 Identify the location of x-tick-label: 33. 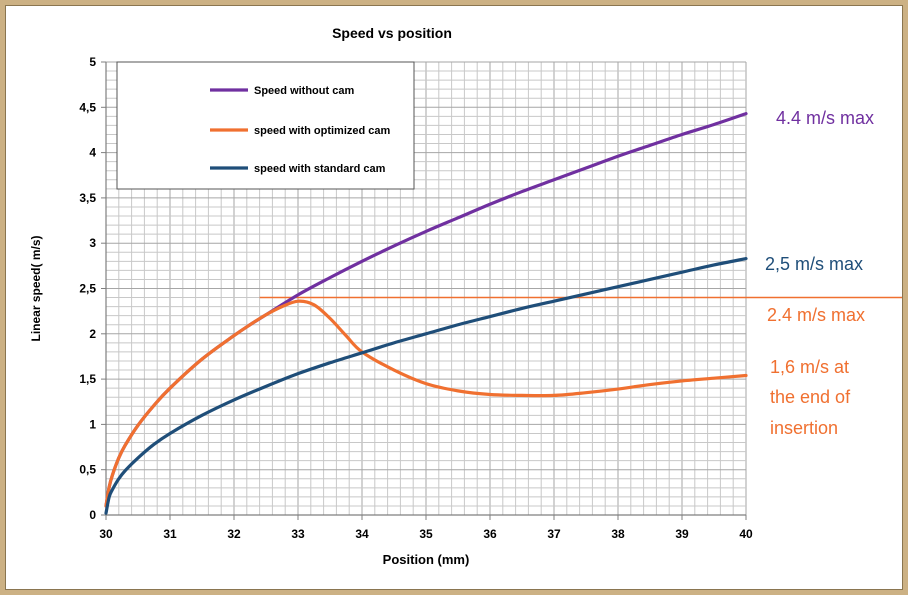
(298, 534).